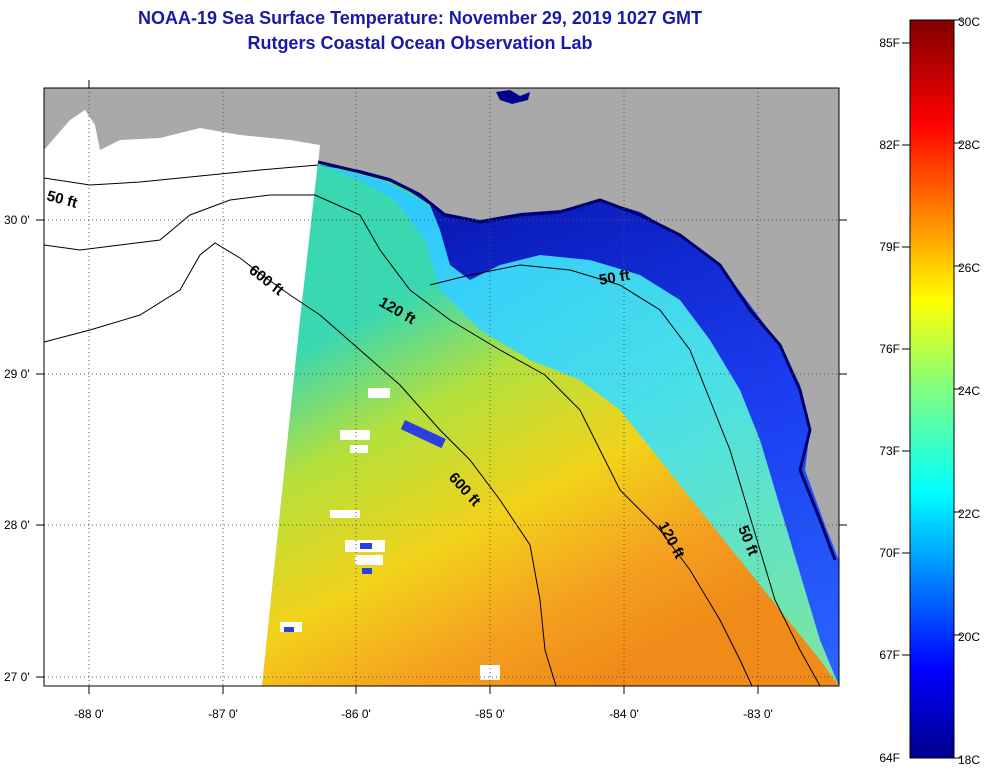  What do you see at coordinates (17, 220) in the screenshot?
I see `lat-label-30: 30 0'` at bounding box center [17, 220].